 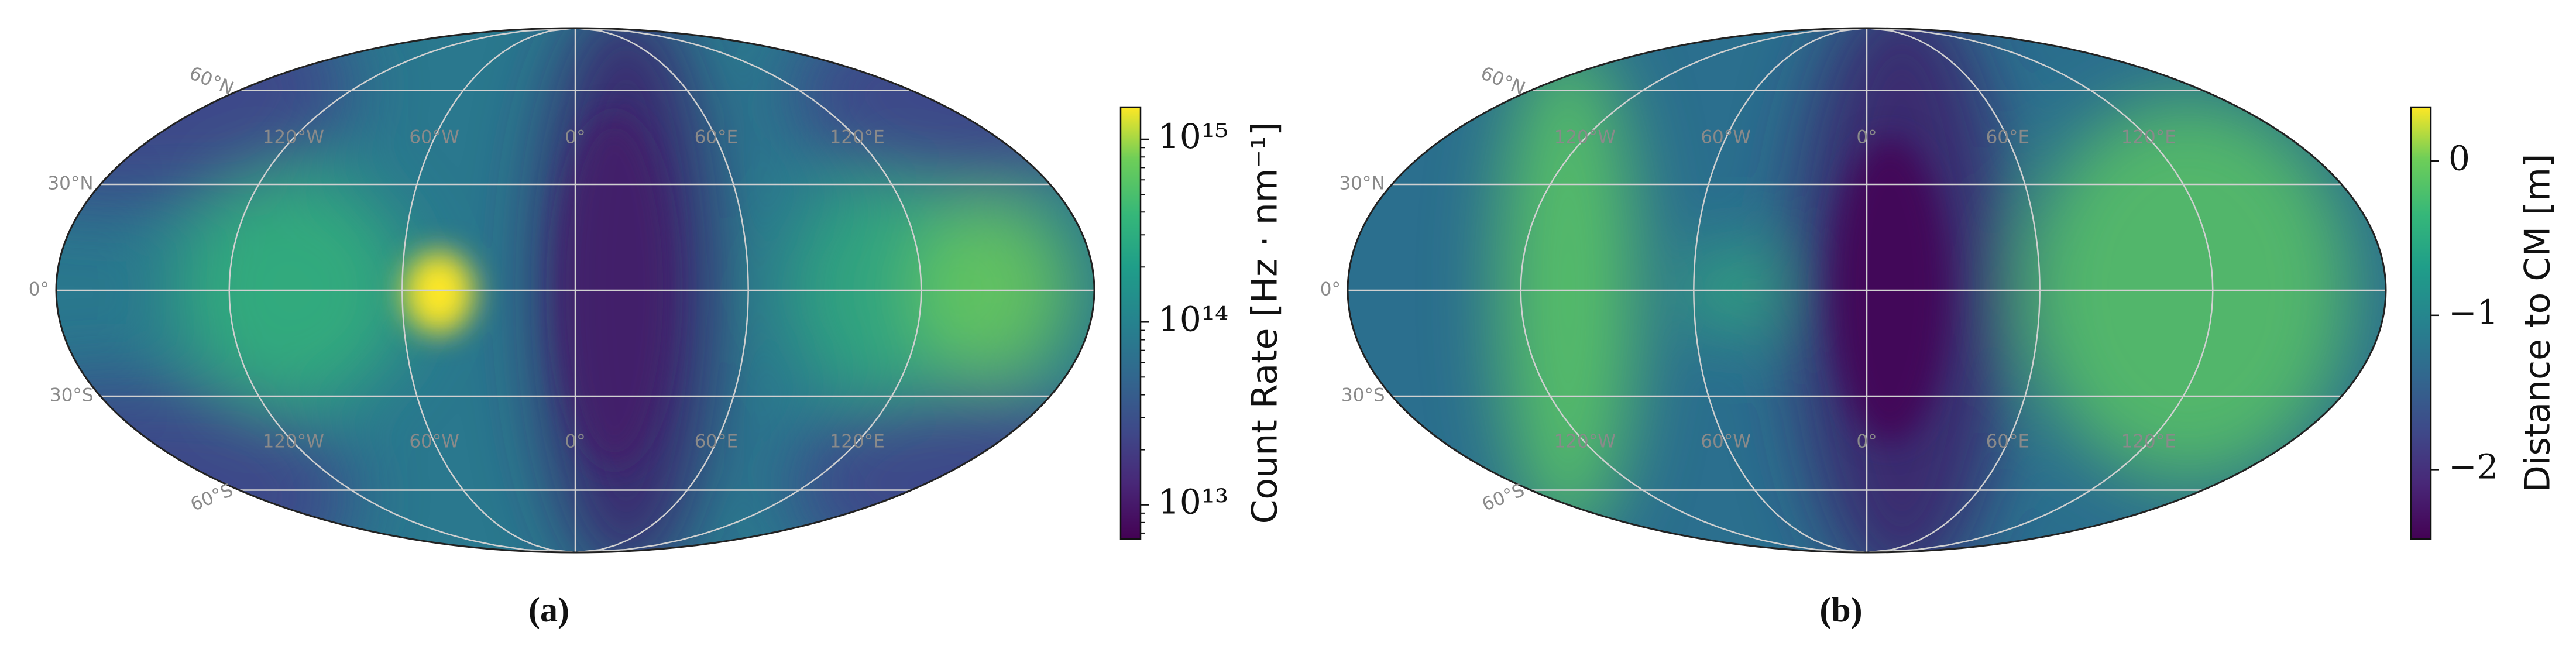 I want to click on colorbar-tick-label: 0, so click(x=2459, y=158).